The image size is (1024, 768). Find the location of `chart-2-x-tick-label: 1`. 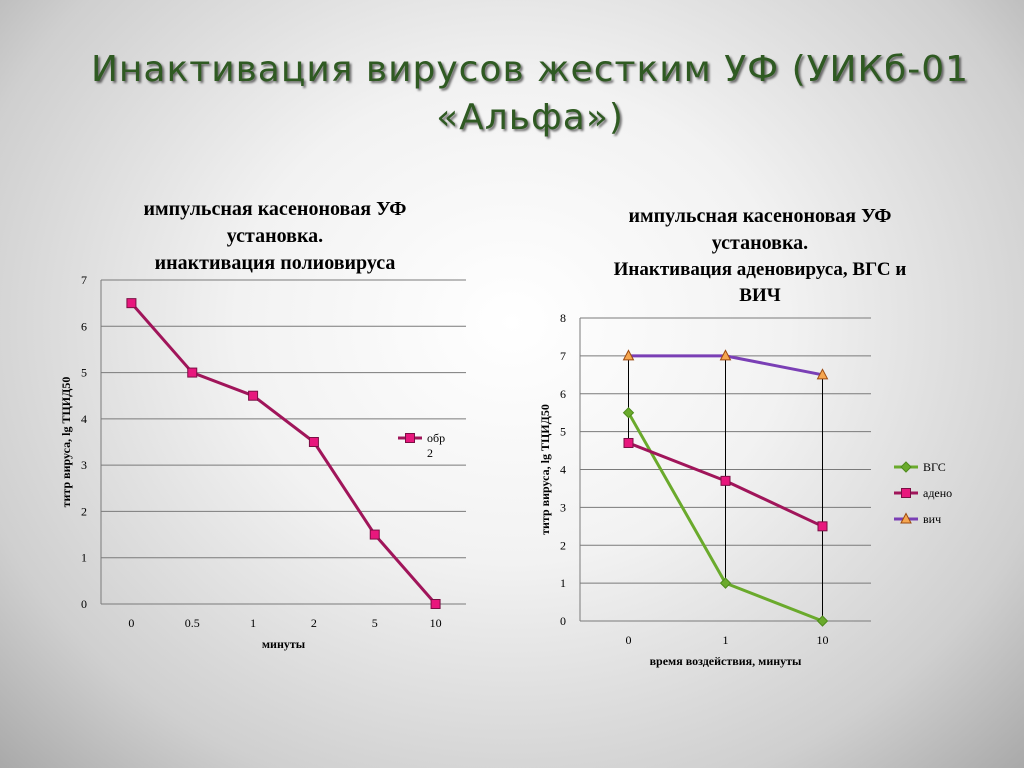

chart-2-x-tick-label: 1 is located at coordinates (726, 640).